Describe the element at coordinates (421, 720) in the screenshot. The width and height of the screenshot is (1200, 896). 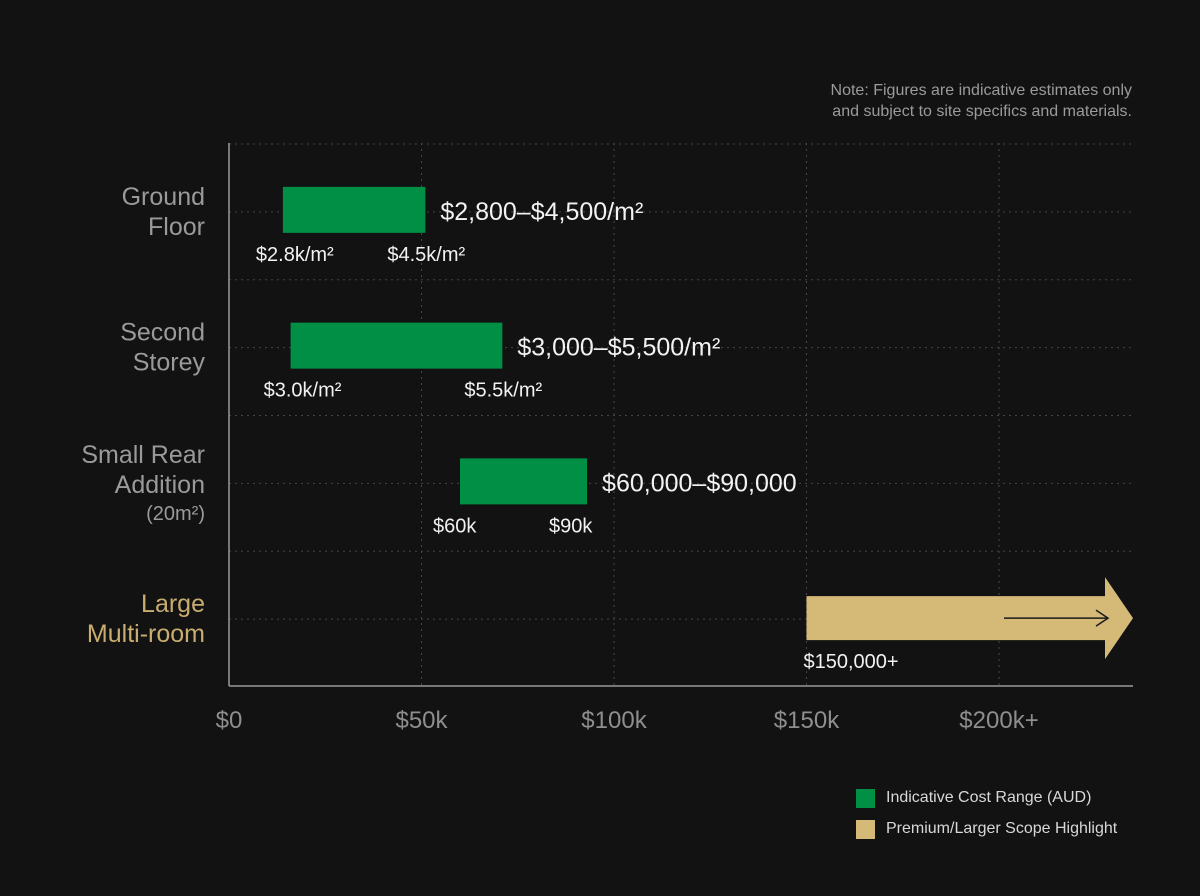
I see `x-tick-label: $50k` at that location.